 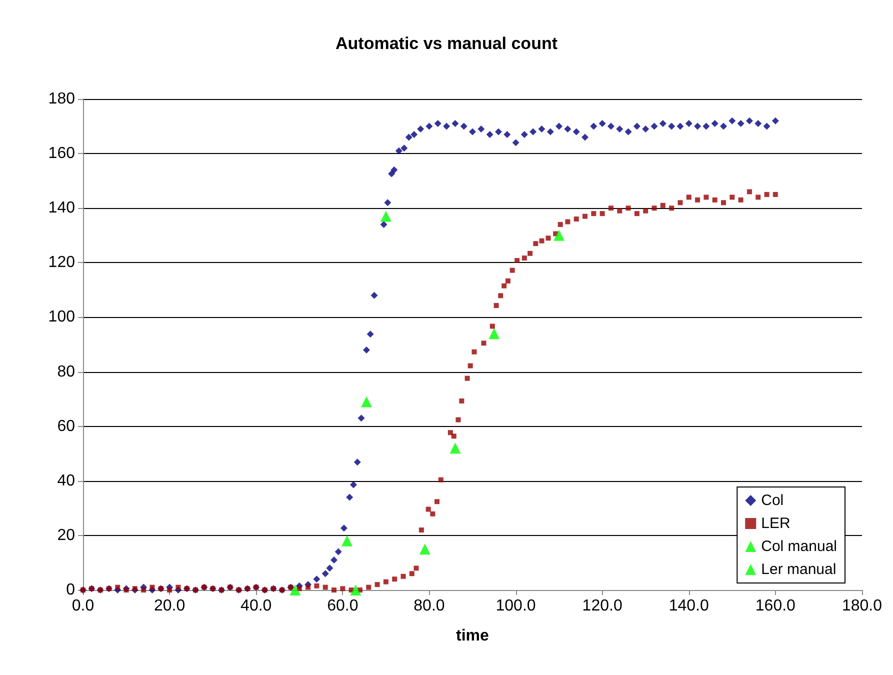 What do you see at coordinates (772, 500) in the screenshot?
I see `legend-label: Col` at bounding box center [772, 500].